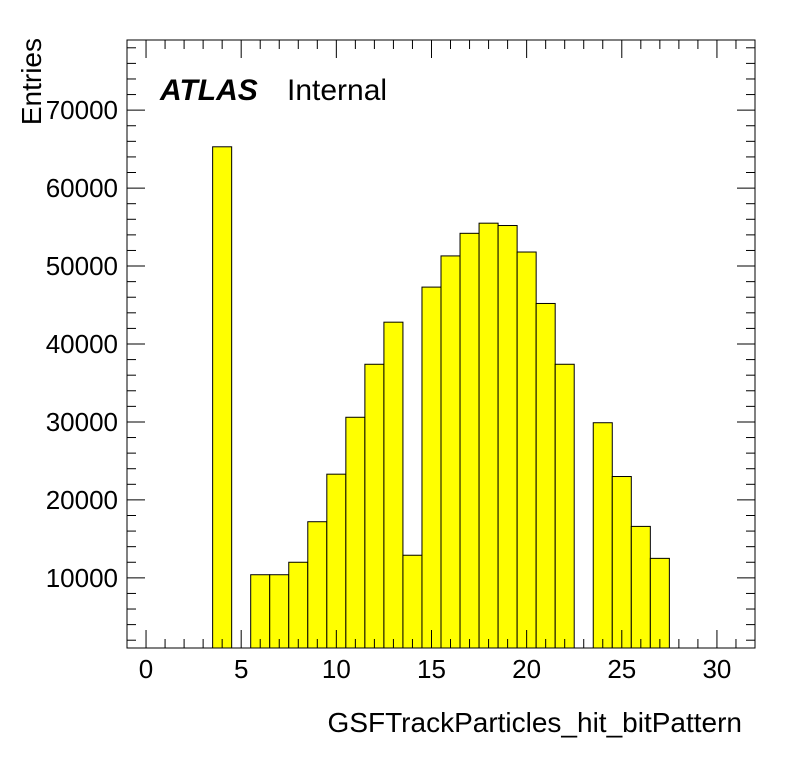  What do you see at coordinates (535, 722) in the screenshot?
I see `x-axis-title: GSFTrackParticles_hit_bitPattern` at bounding box center [535, 722].